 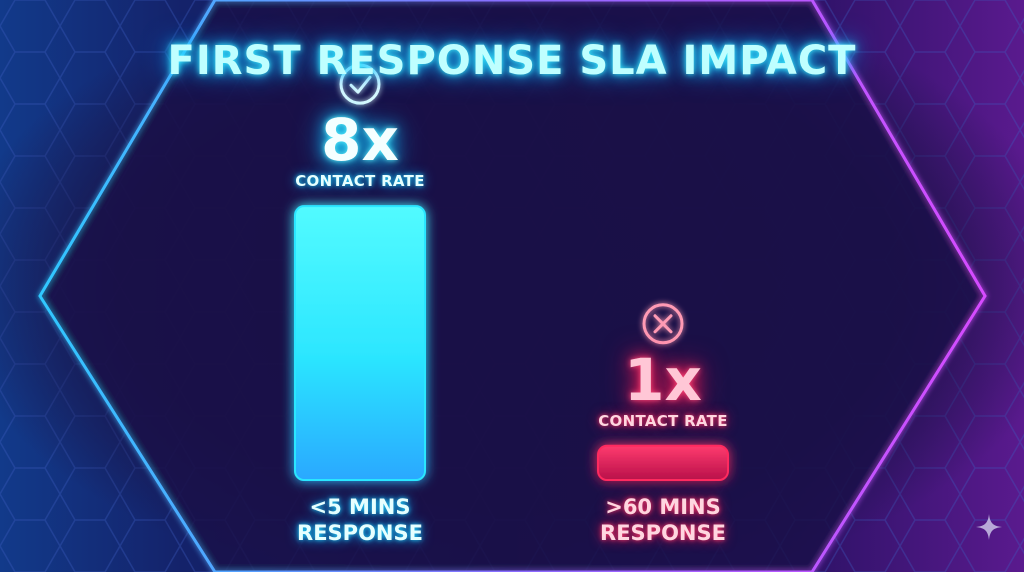 What do you see at coordinates (663, 462) in the screenshot?
I see `bar-slow-response` at bounding box center [663, 462].